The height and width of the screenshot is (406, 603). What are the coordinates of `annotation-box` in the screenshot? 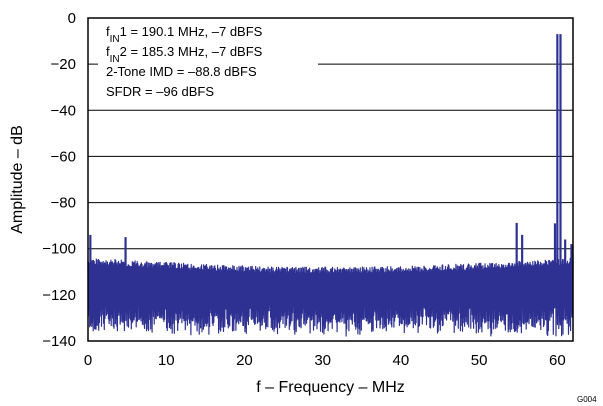 It's located at (208, 65).